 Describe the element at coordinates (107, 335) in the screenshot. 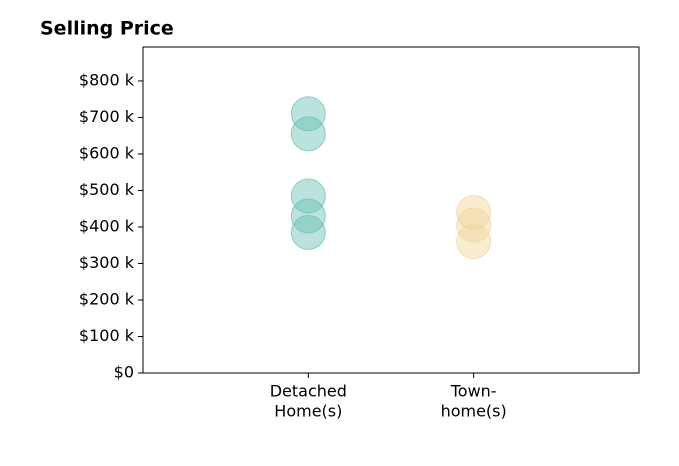

I see `y-tick-label: $100 k` at that location.